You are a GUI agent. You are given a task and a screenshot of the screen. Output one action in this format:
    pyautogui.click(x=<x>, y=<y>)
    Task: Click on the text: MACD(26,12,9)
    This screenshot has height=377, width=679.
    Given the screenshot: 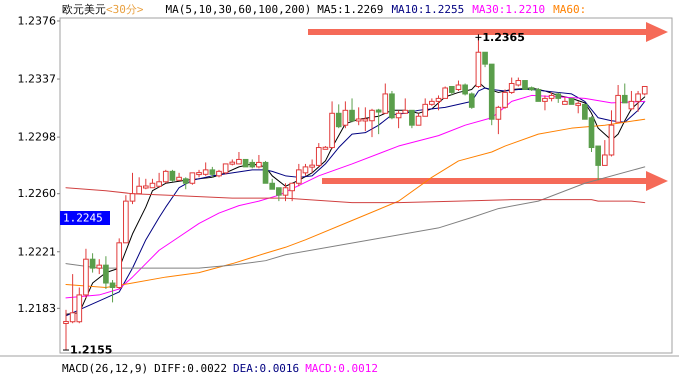 What is the action you would take?
    pyautogui.click(x=105, y=368)
    